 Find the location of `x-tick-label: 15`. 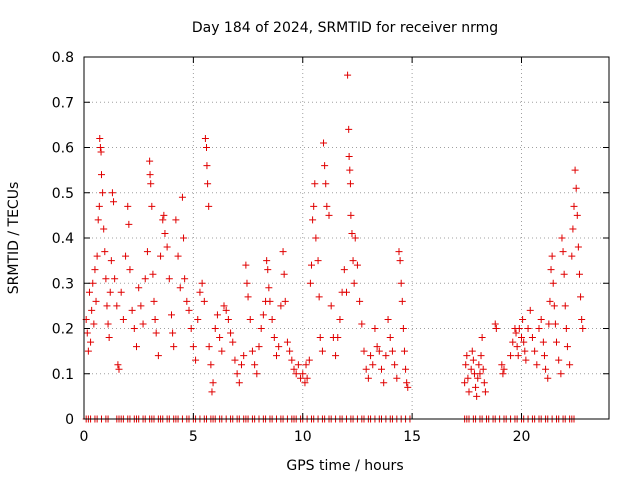

x-tick-label: 15 is located at coordinates (412, 437).